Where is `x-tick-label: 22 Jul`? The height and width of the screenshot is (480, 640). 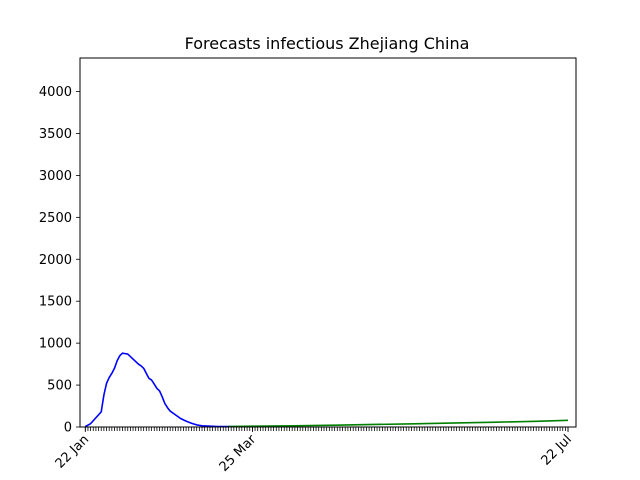
x-tick-label: 22 Jul is located at coordinates (557, 450).